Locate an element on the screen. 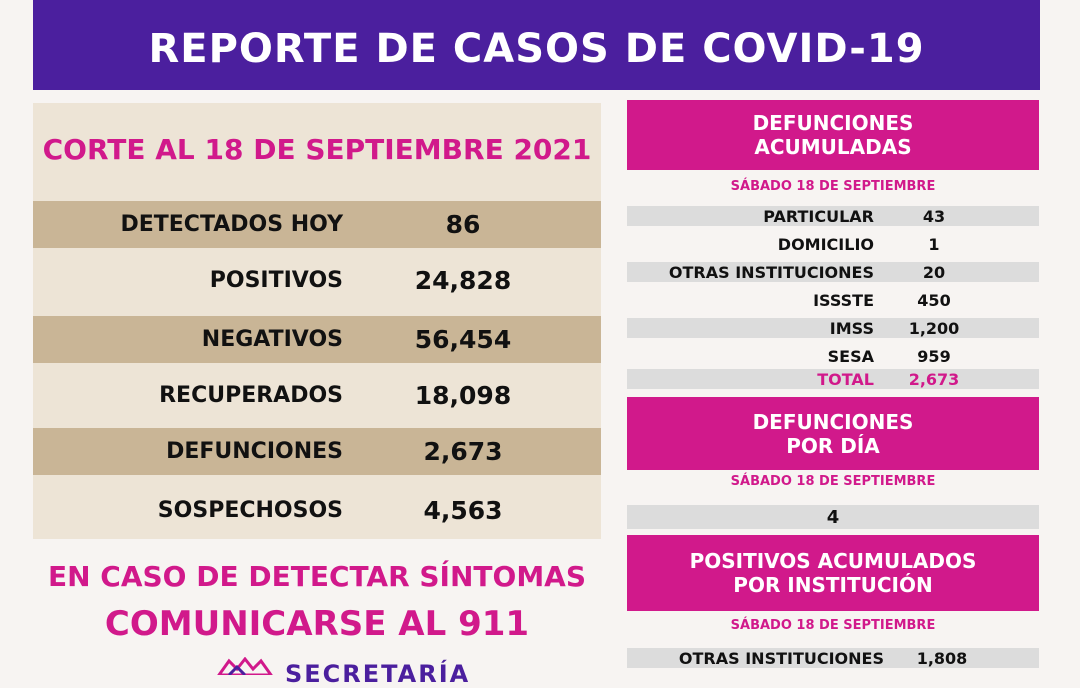 Image resolution: width=1080 pixels, height=688 pixels. defunciones-acumuladas-date: SÁBADO 18 DE SEPTIEMBRE is located at coordinates (833, 186).